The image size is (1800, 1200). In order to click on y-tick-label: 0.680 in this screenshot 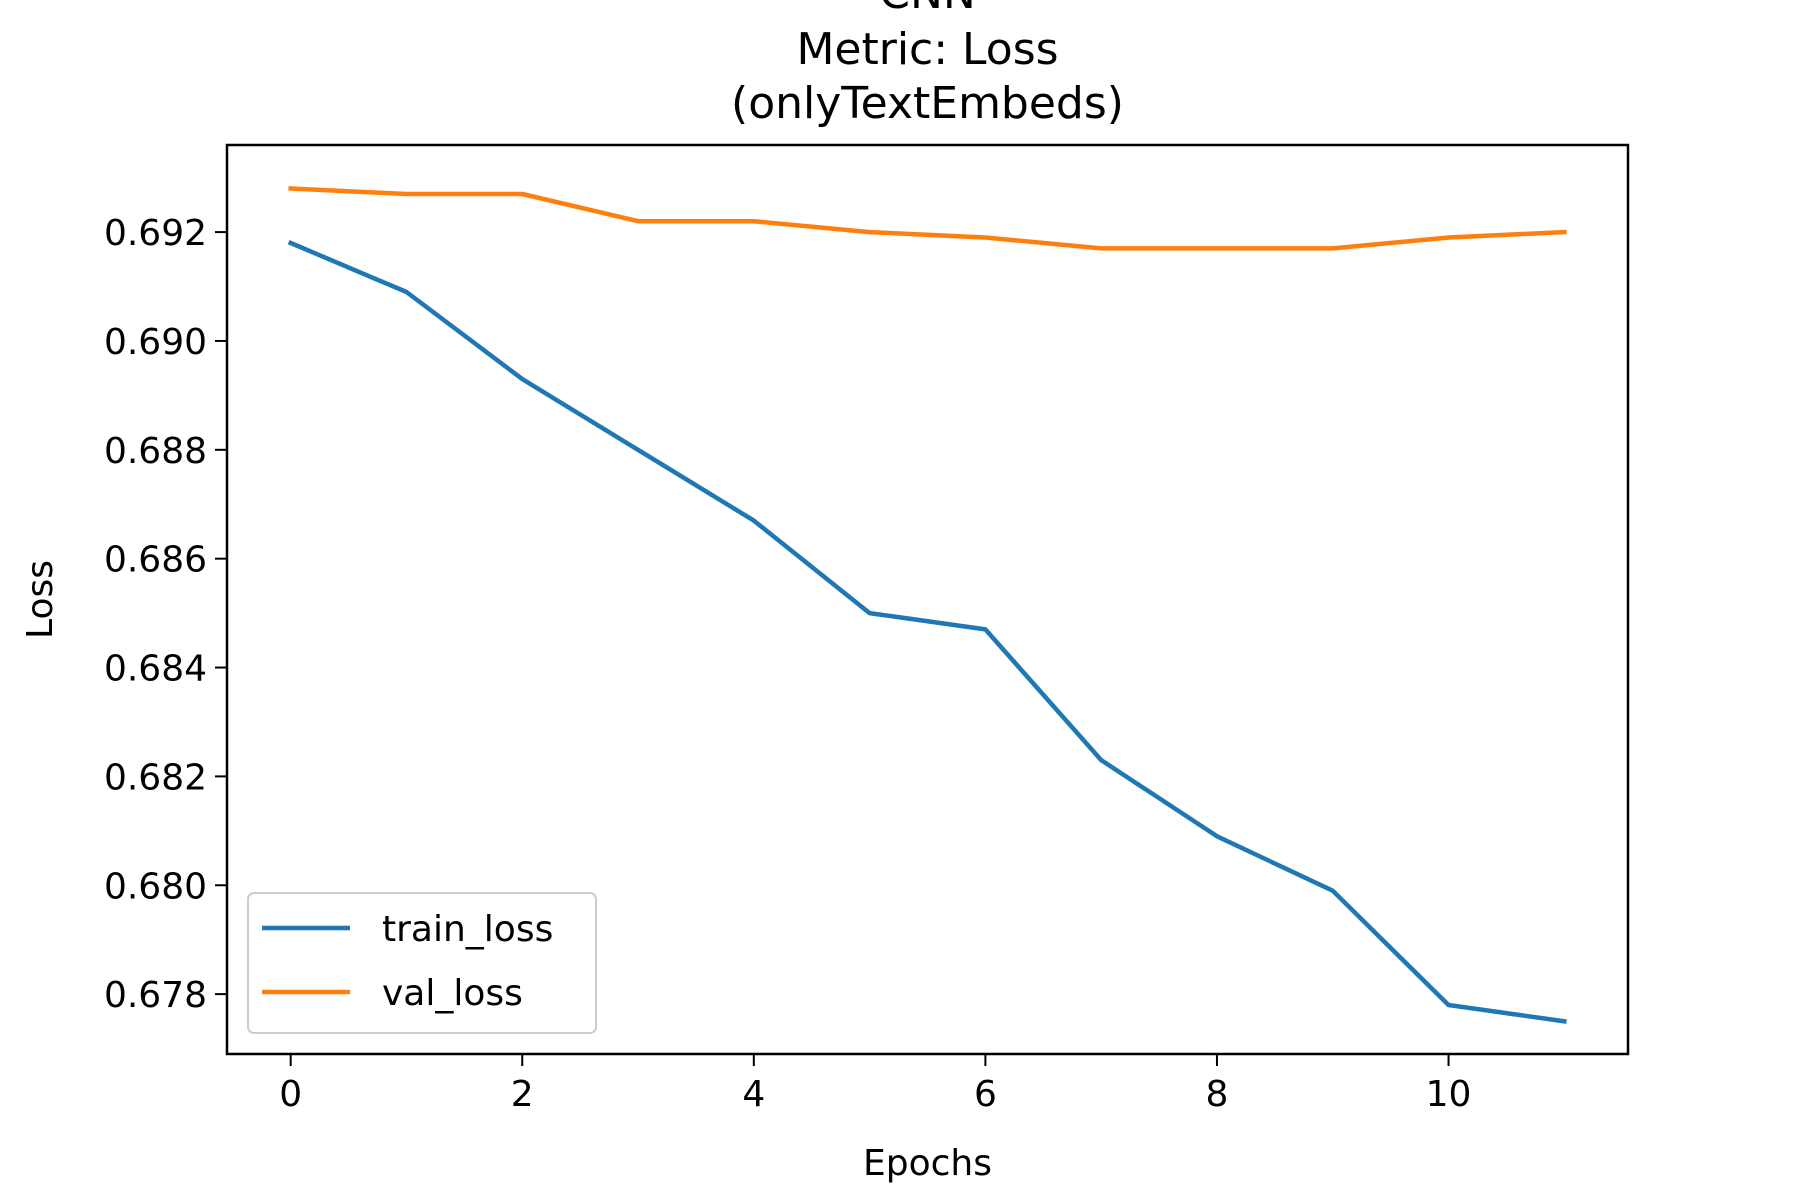, I will do `click(155, 886)`.